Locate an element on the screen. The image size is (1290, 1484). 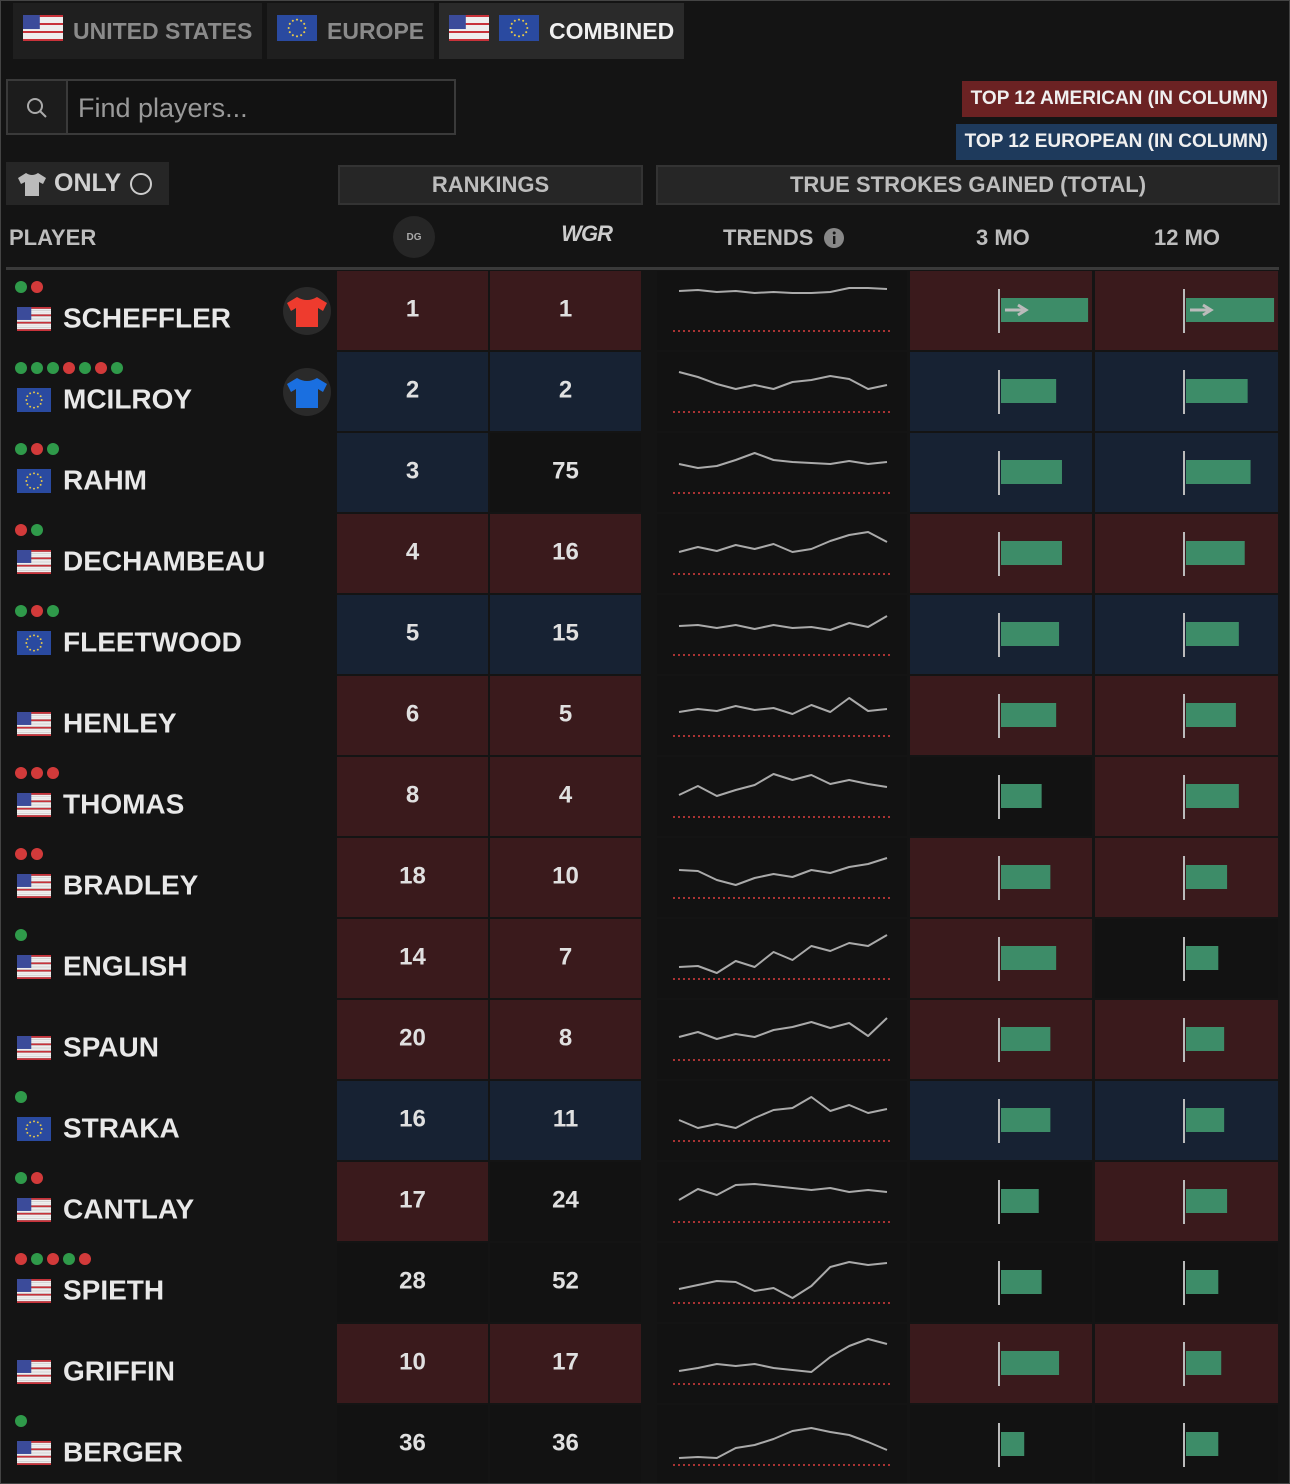
only-filter: ONLY is located at coordinates (87, 183).